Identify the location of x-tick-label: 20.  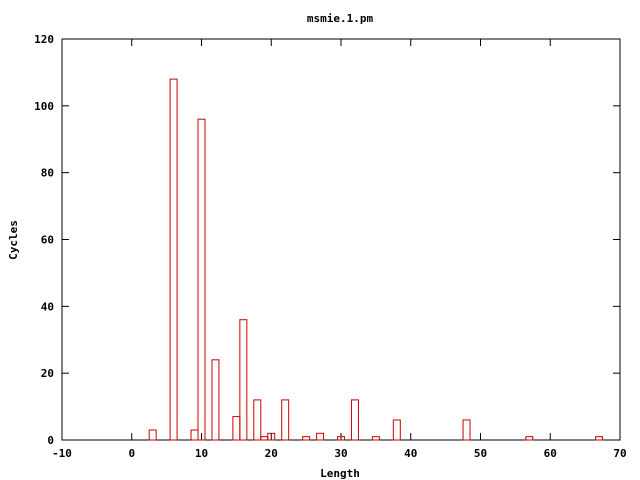
(271, 453).